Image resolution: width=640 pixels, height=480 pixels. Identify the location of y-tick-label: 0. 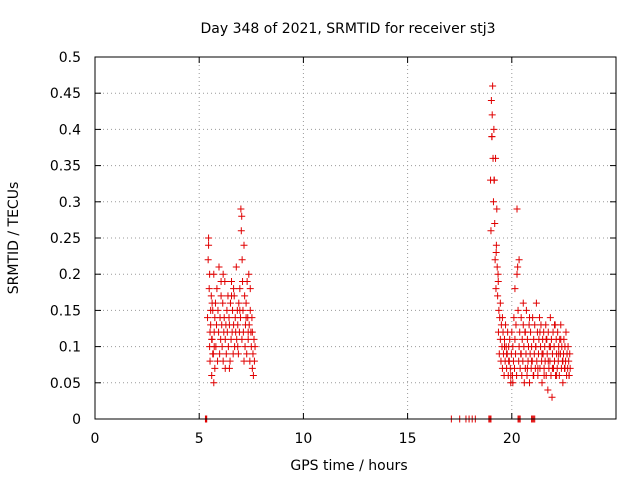
(76, 420).